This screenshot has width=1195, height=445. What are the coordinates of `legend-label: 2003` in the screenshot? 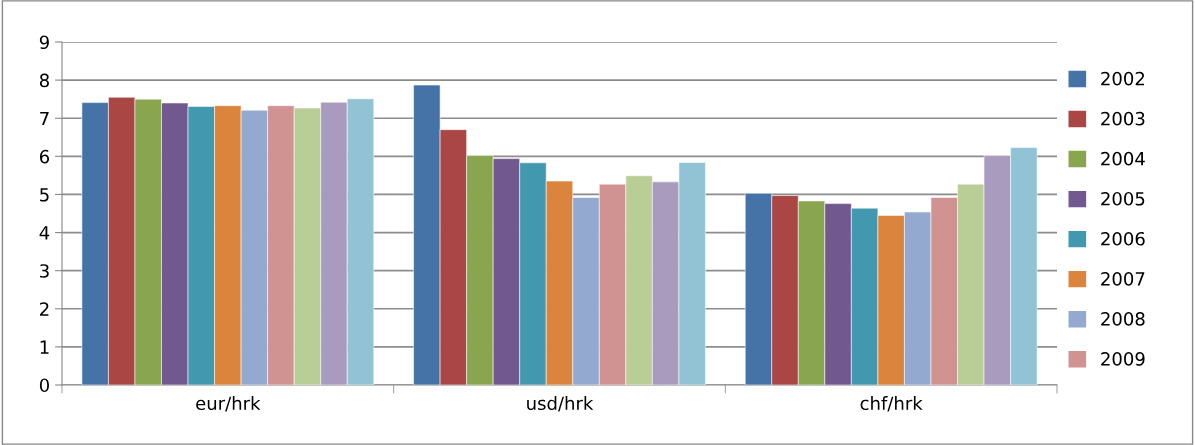 It's located at (1123, 118).